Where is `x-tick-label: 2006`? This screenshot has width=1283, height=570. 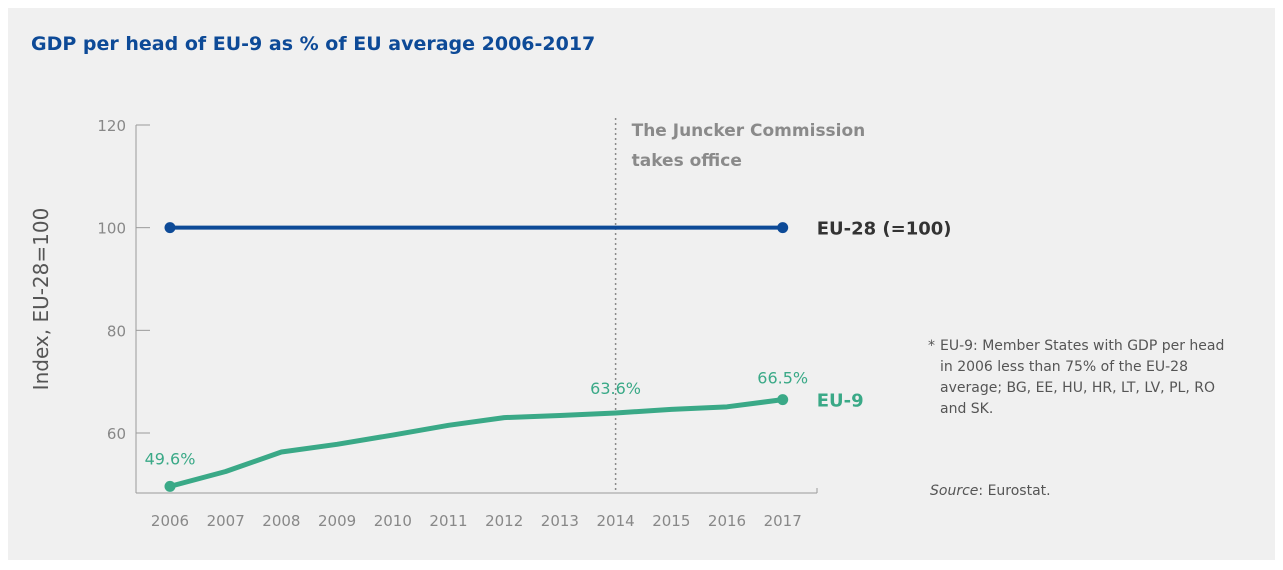
x-tick-label: 2006 is located at coordinates (170, 521).